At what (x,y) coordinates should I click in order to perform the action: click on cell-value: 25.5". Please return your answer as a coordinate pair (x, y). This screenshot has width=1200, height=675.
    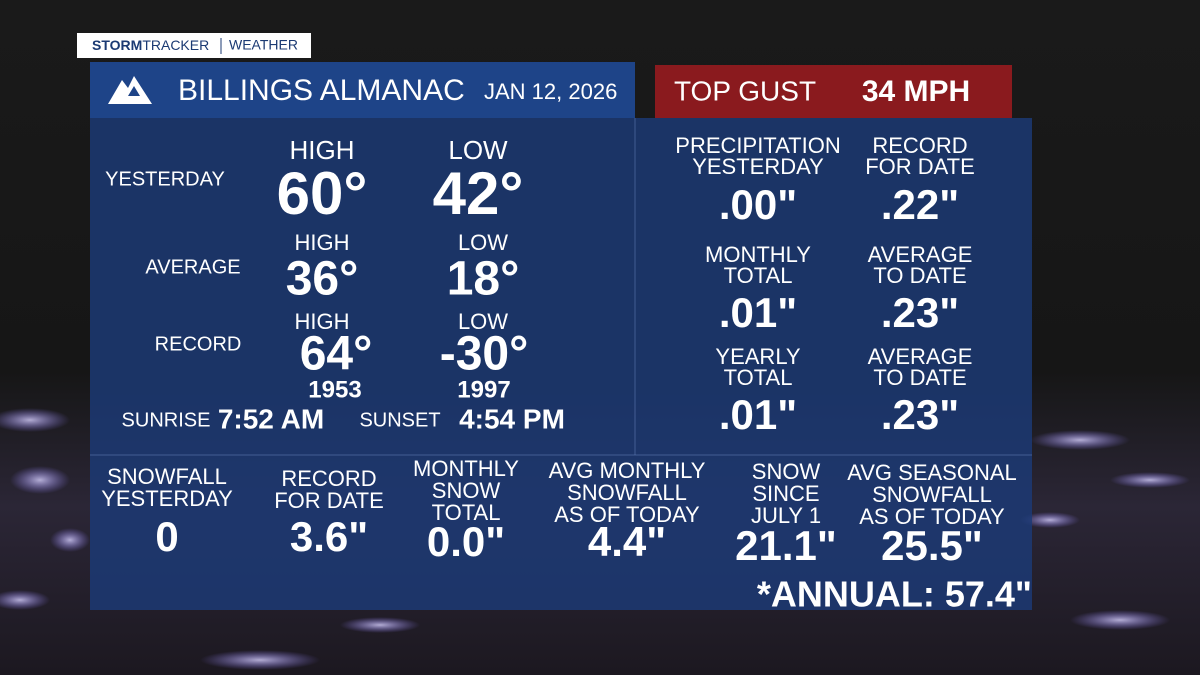
    Looking at the image, I should click on (932, 545).